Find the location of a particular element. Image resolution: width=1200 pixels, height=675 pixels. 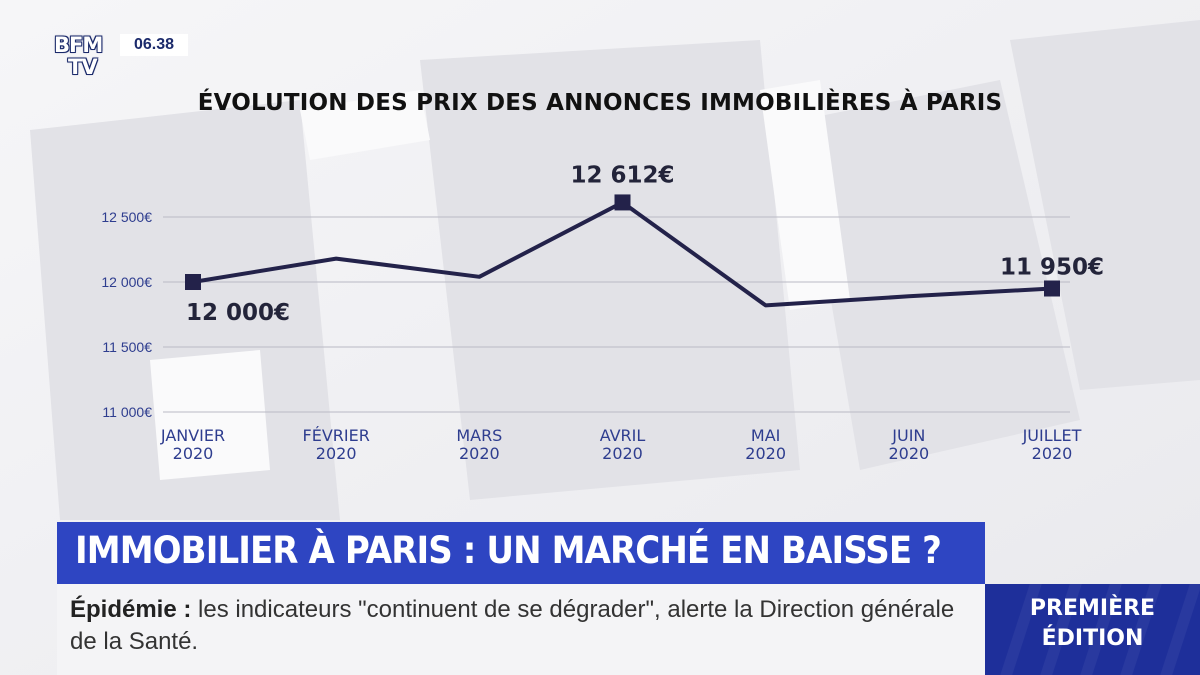

edition-badge: PREMIÈRE ÉDITION is located at coordinates (1092, 629).